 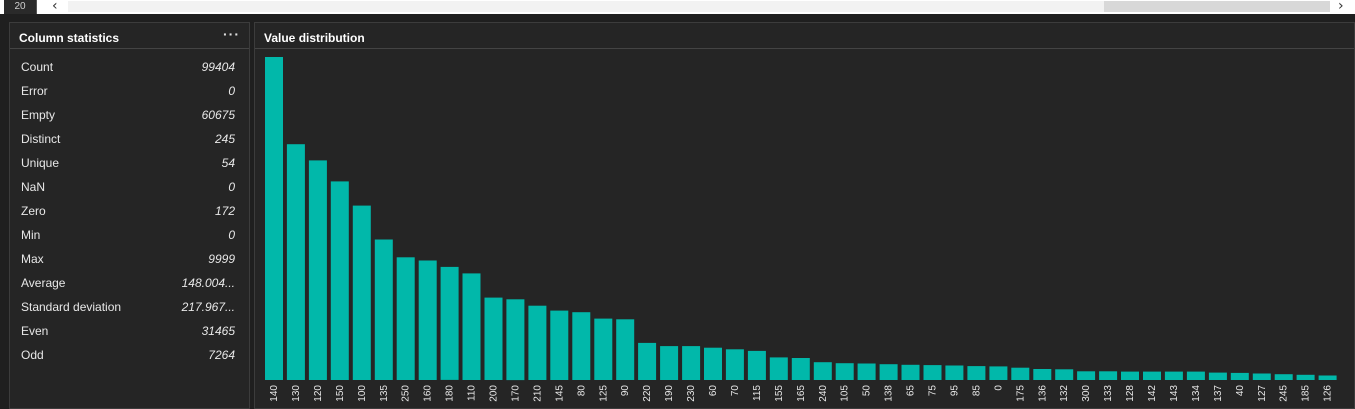 I want to click on stat-name: Empty, so click(x=38, y=115).